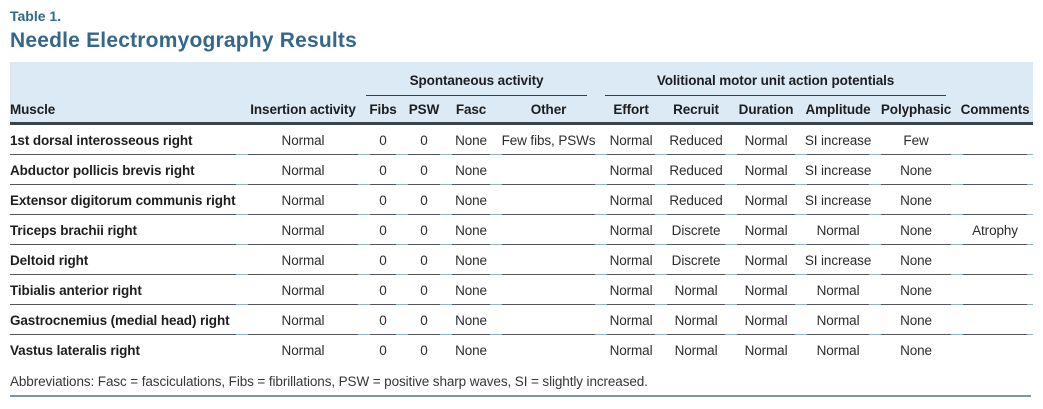 Image resolution: width=1043 pixels, height=409 pixels. I want to click on muscle-cell: Tibialis anterior right, so click(126, 290).